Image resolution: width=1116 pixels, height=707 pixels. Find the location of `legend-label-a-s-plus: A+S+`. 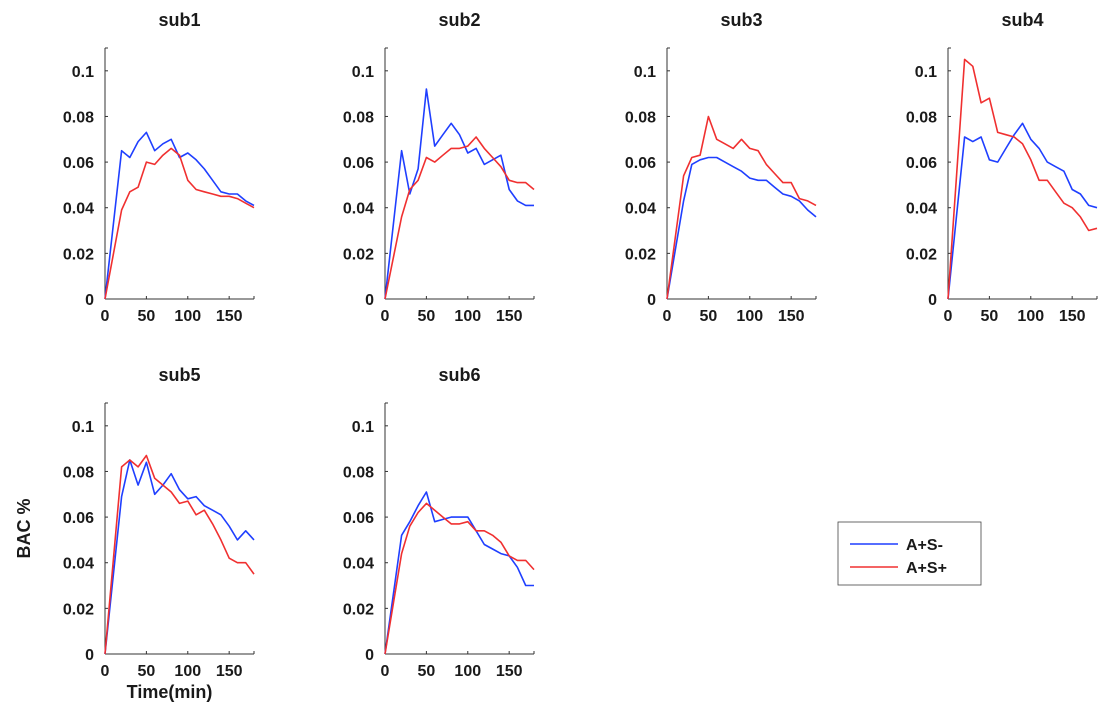

legend-label-a-s-plus: A+S+ is located at coordinates (926, 568).